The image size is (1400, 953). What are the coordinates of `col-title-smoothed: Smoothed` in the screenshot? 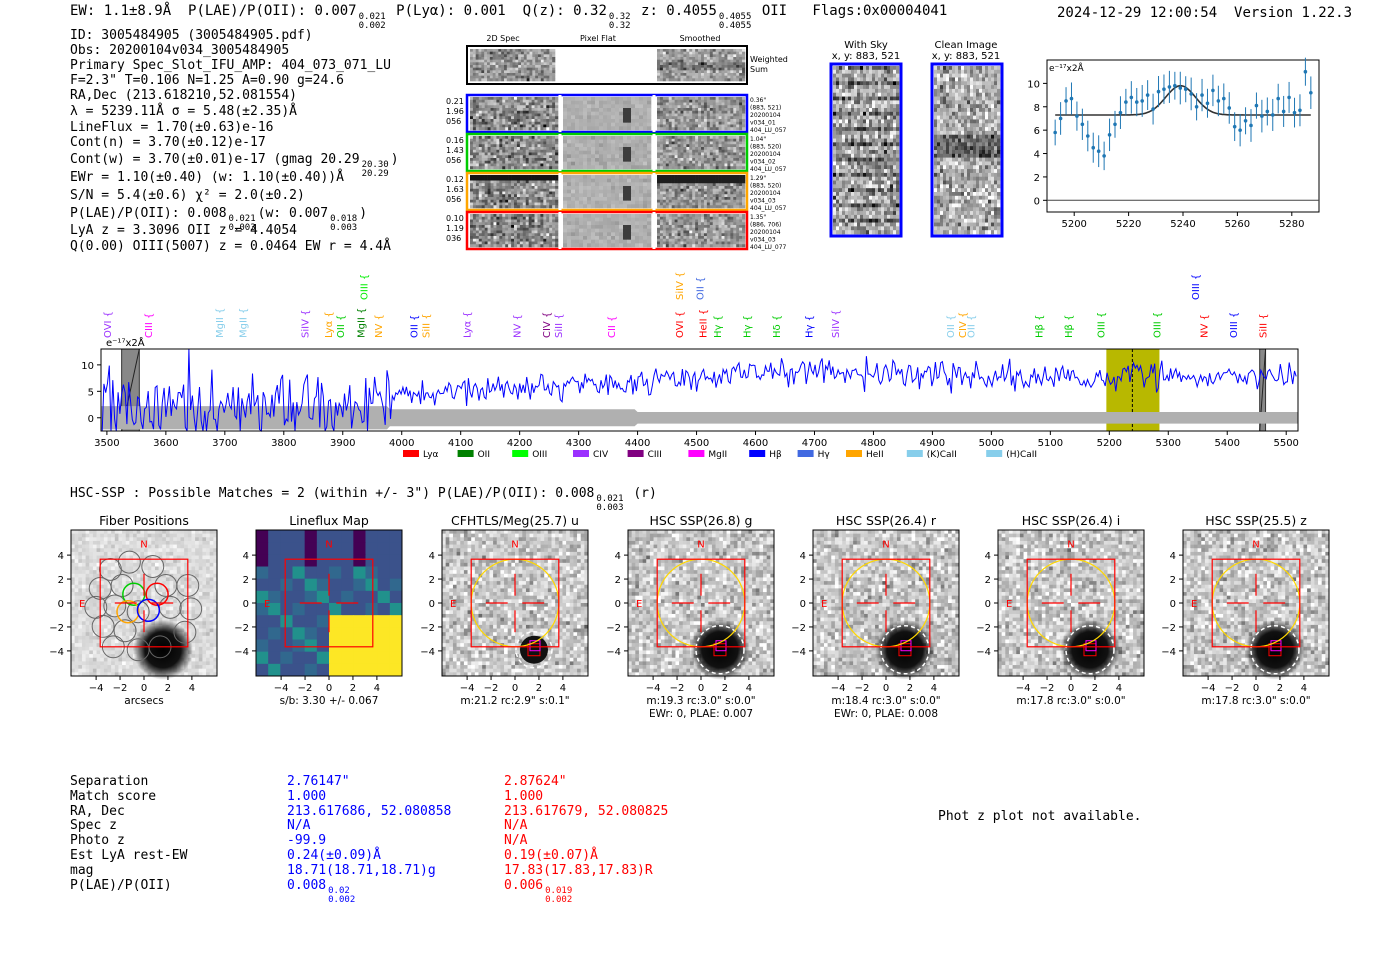 It's located at (700, 38).